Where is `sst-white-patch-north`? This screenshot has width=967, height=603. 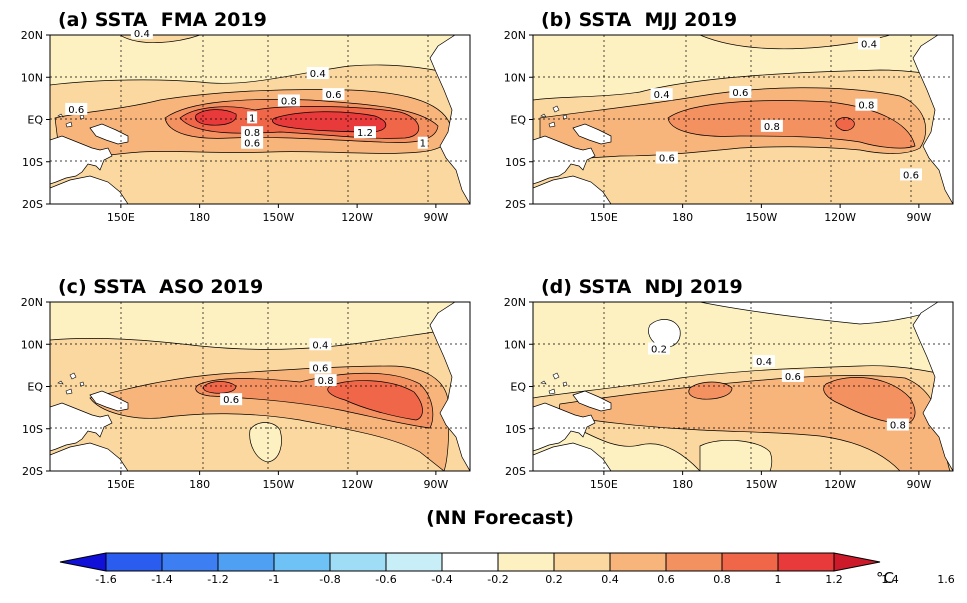
sst-white-patch-north is located at coordinates (664, 333).